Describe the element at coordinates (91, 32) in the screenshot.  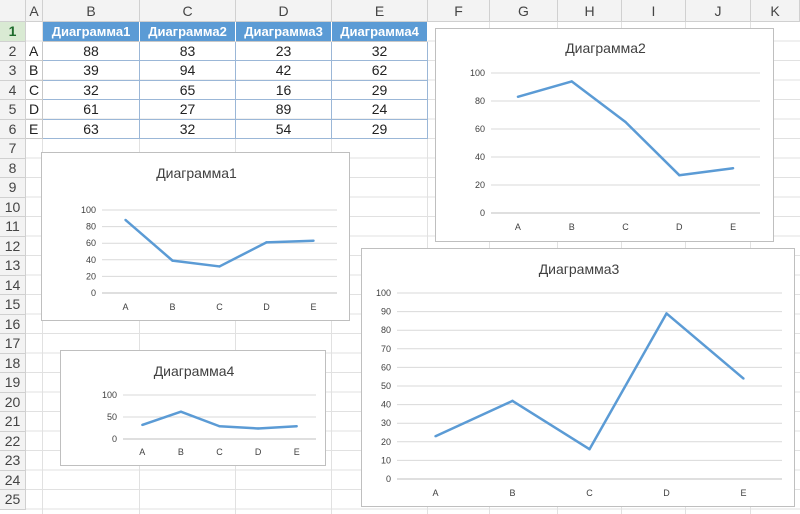
I see `table-header-cell: Диаграмма1` at that location.